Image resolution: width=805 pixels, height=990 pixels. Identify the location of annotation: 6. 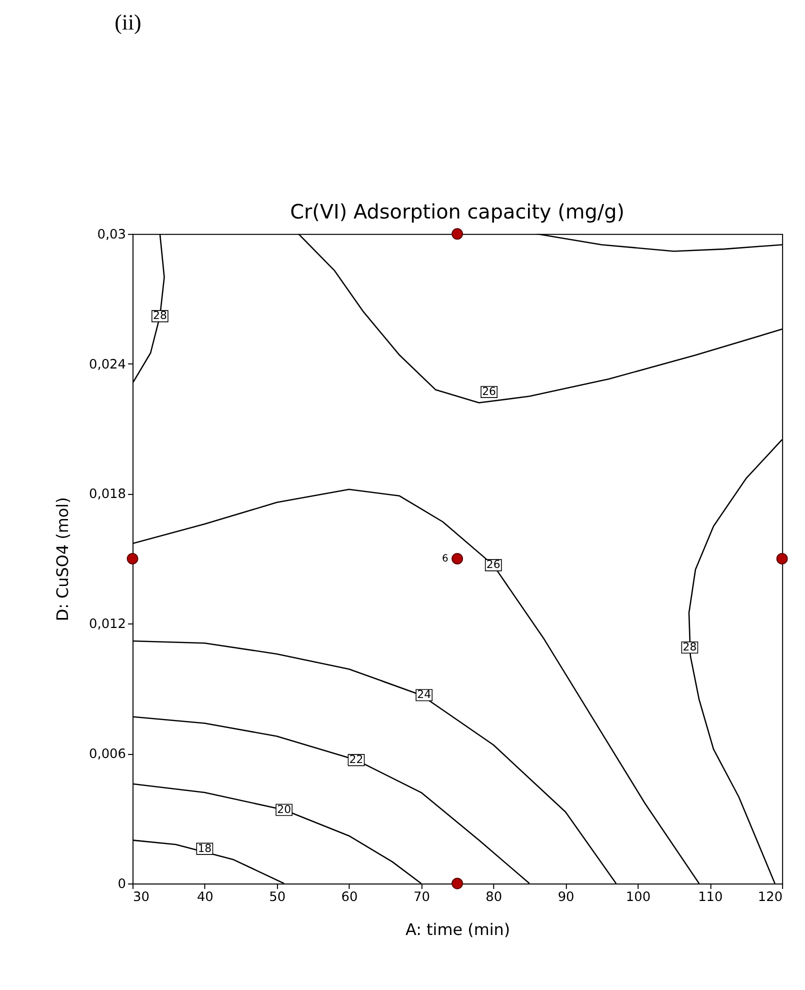
(445, 559).